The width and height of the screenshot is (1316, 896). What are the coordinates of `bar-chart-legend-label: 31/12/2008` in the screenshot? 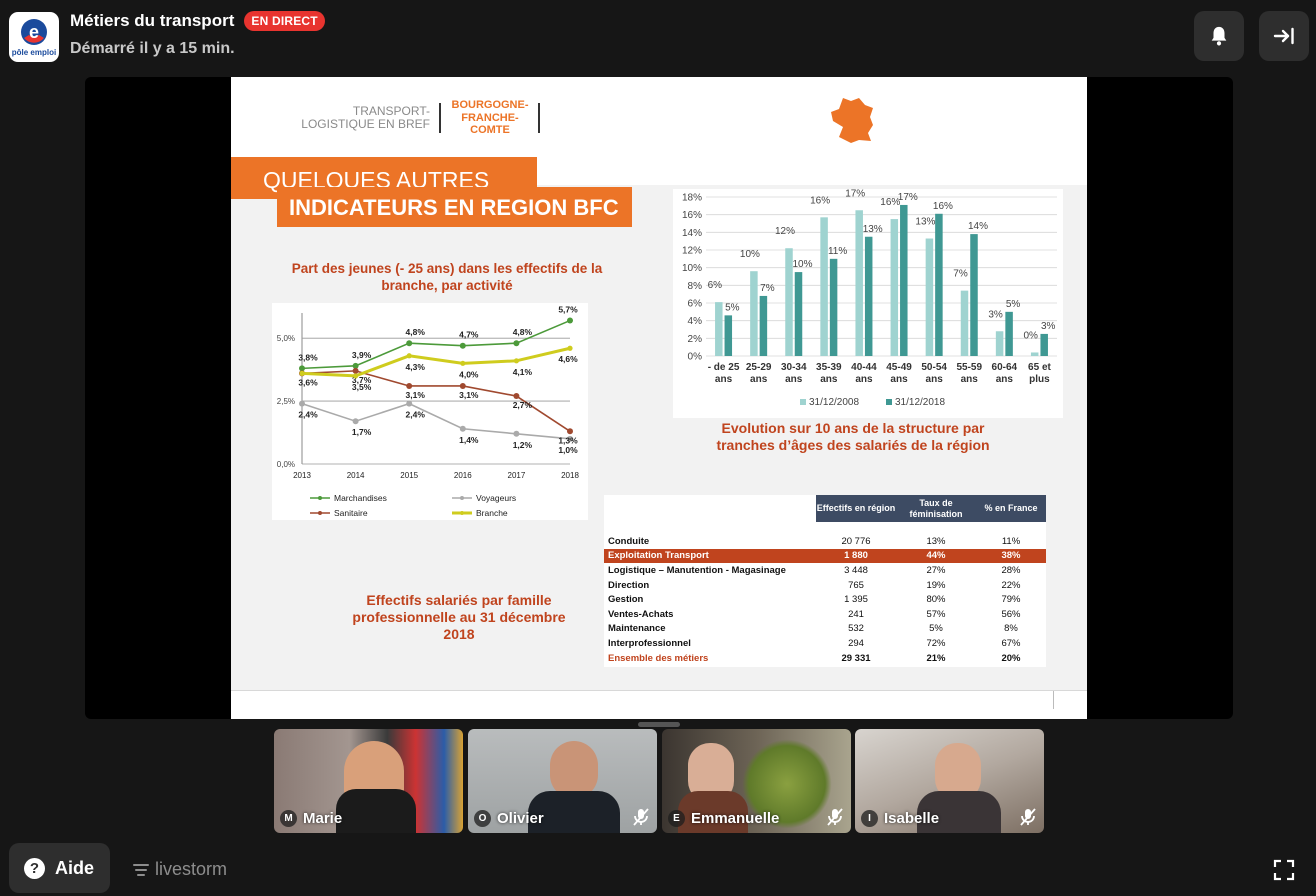 It's located at (834, 402).